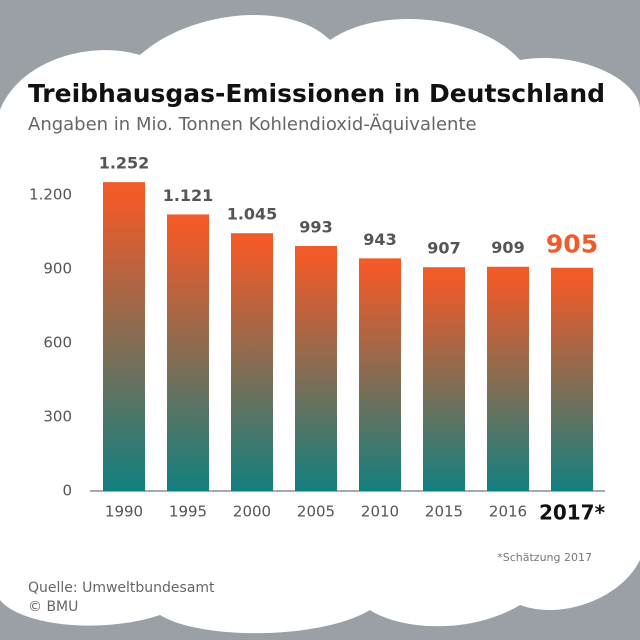 Image resolution: width=640 pixels, height=640 pixels. I want to click on value-label: 1.252, so click(124, 163).